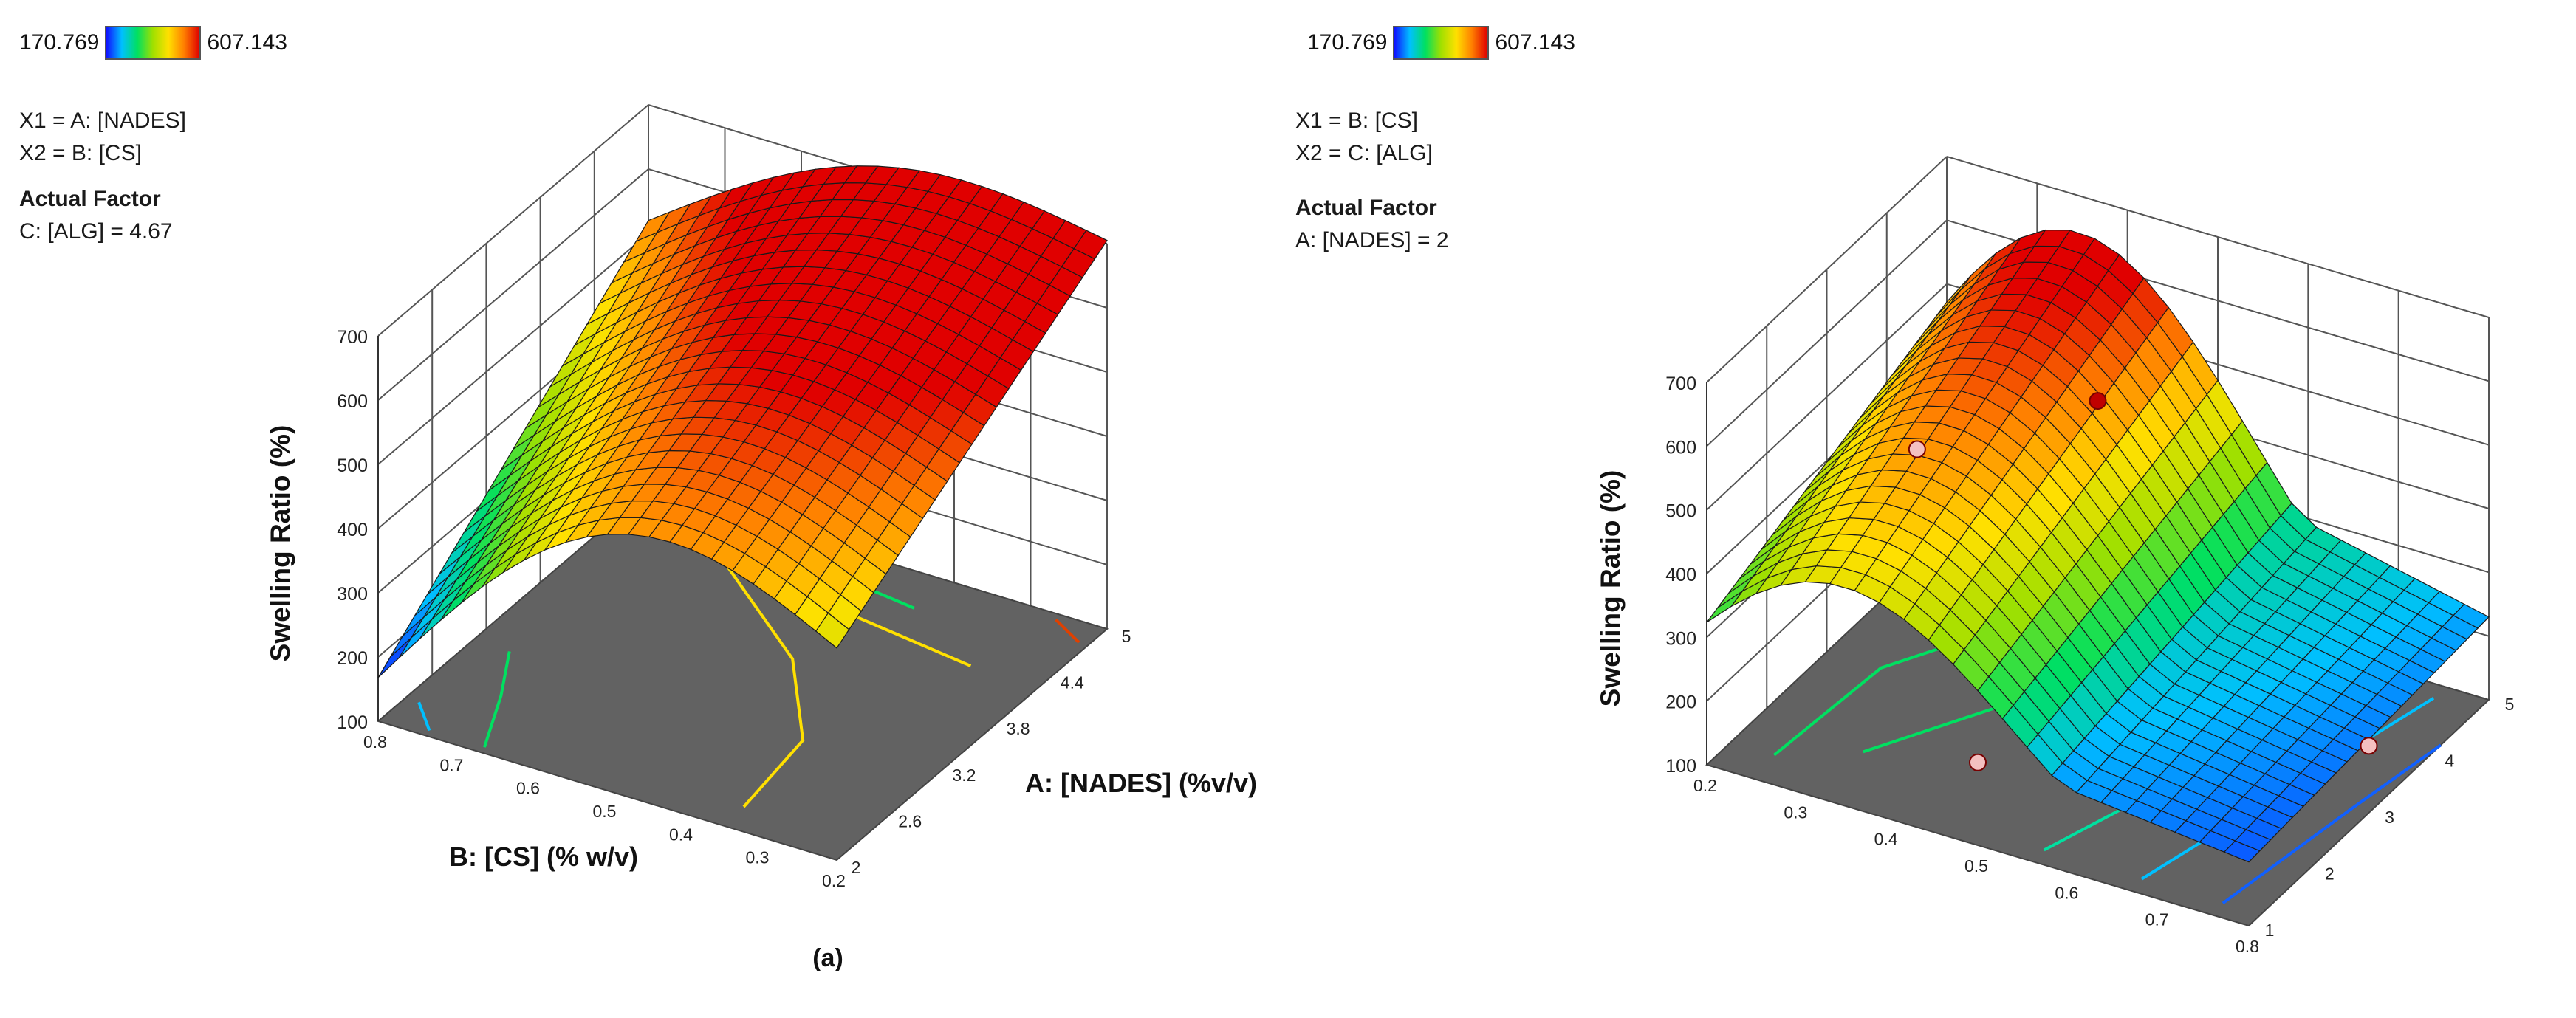  I want to click on actual-factor-value: C: [ALG] = 4.67, so click(96, 231).